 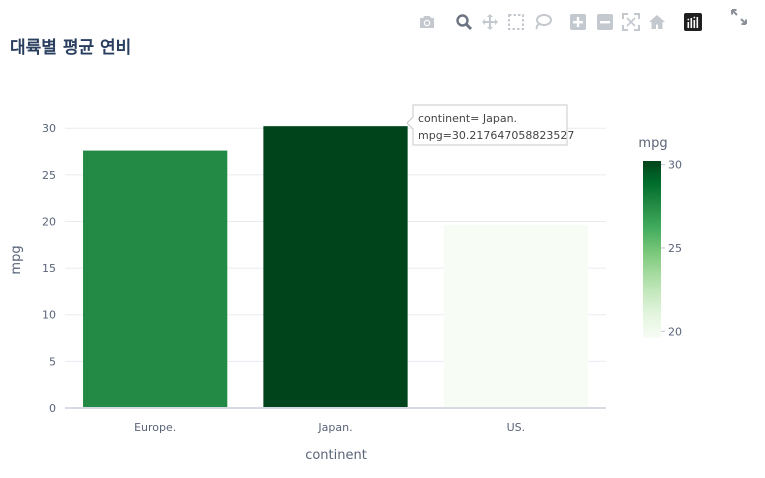 I want to click on bar-europe, so click(x=155, y=279).